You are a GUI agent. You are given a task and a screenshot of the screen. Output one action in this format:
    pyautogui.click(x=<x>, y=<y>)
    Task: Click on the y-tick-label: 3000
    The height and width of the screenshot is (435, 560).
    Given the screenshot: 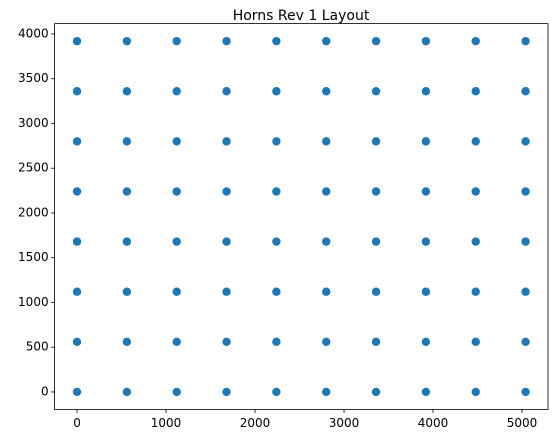 What is the action you would take?
    pyautogui.click(x=33, y=123)
    